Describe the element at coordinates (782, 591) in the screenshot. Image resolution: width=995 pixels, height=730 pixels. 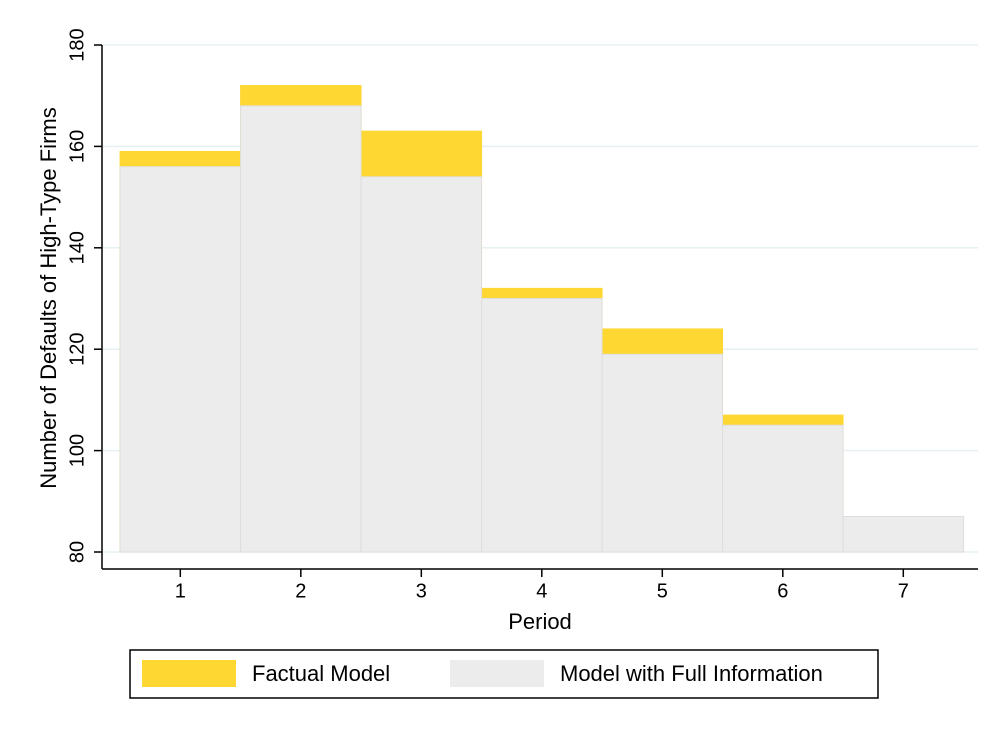
I see `x-tick-label: 6` at that location.